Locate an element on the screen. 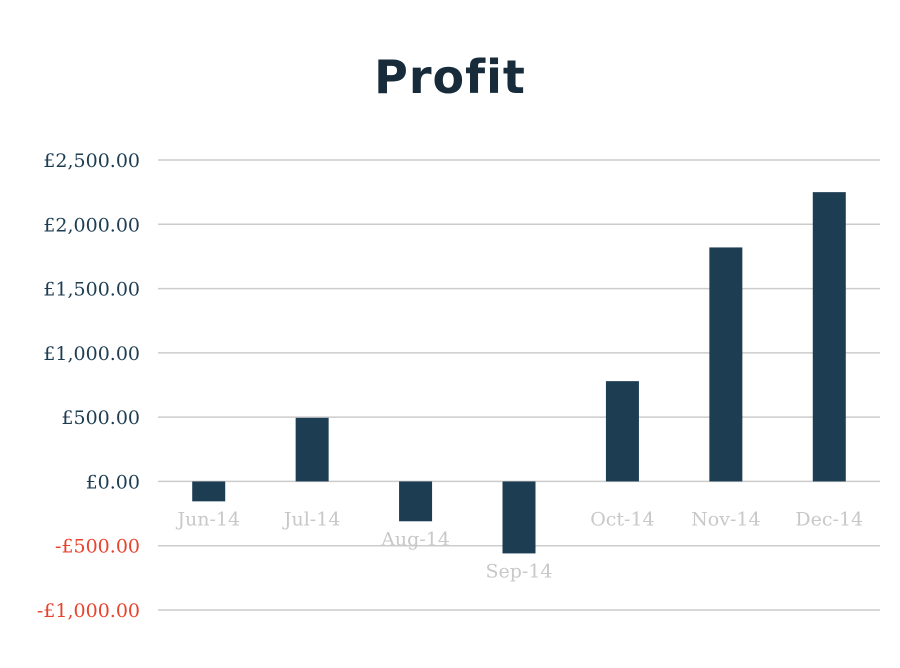 This screenshot has width=900, height=668. y-tick-label: £2,500.00 is located at coordinates (91, 161).